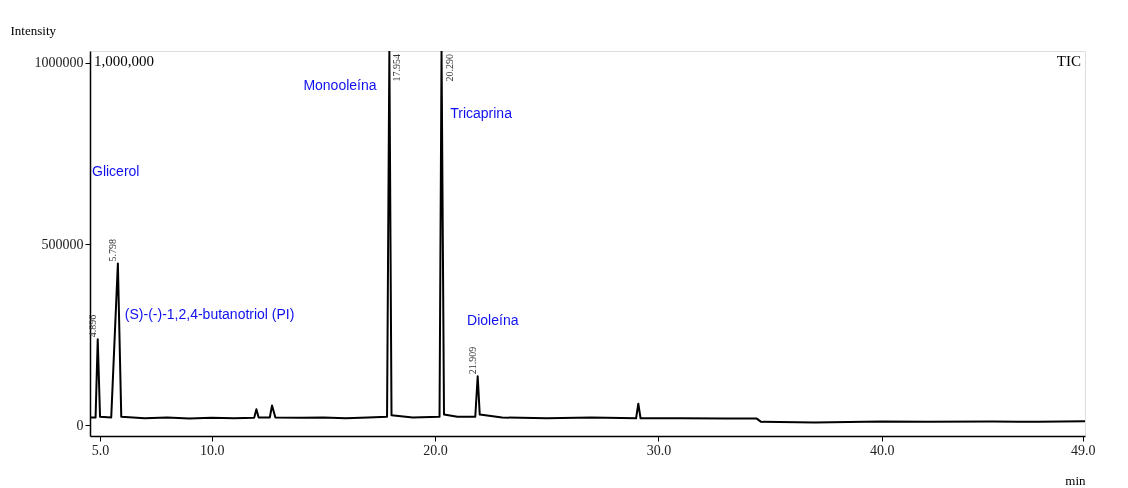 Image resolution: width=1128 pixels, height=488 pixels. Describe the element at coordinates (100, 450) in the screenshot. I see `x-tick-label: 5.0` at that location.